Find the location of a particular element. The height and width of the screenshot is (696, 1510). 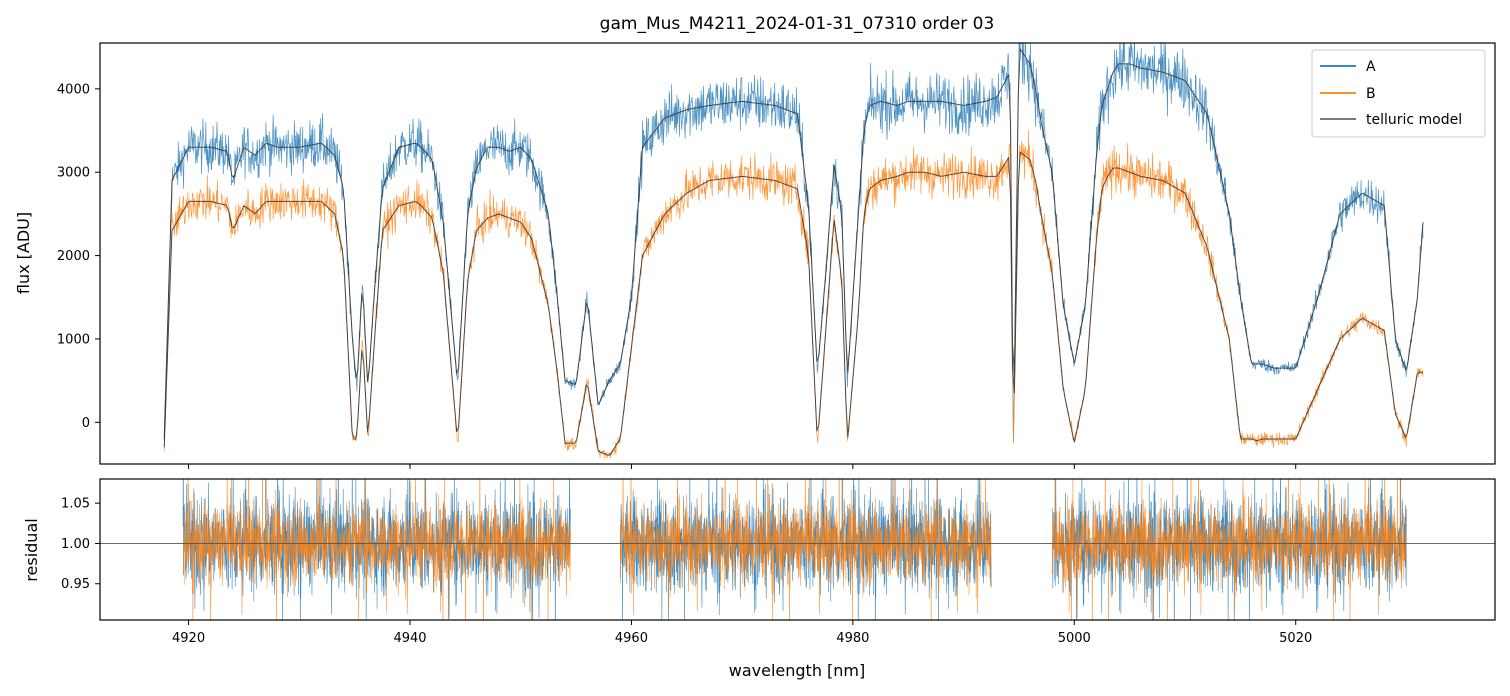

flux-ytick-label: 0 is located at coordinates (86, 423).